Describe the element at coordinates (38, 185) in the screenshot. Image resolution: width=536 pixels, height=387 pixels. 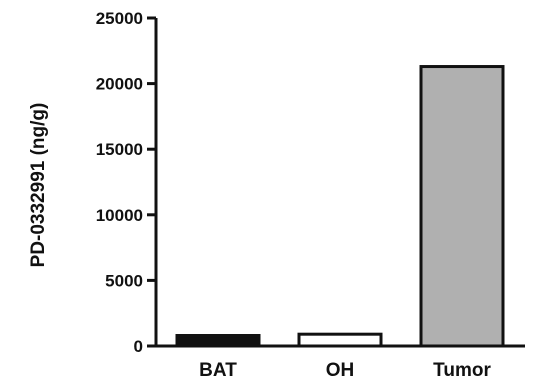
I see `y-axis-label: PD-0332991 (ng/g)` at that location.